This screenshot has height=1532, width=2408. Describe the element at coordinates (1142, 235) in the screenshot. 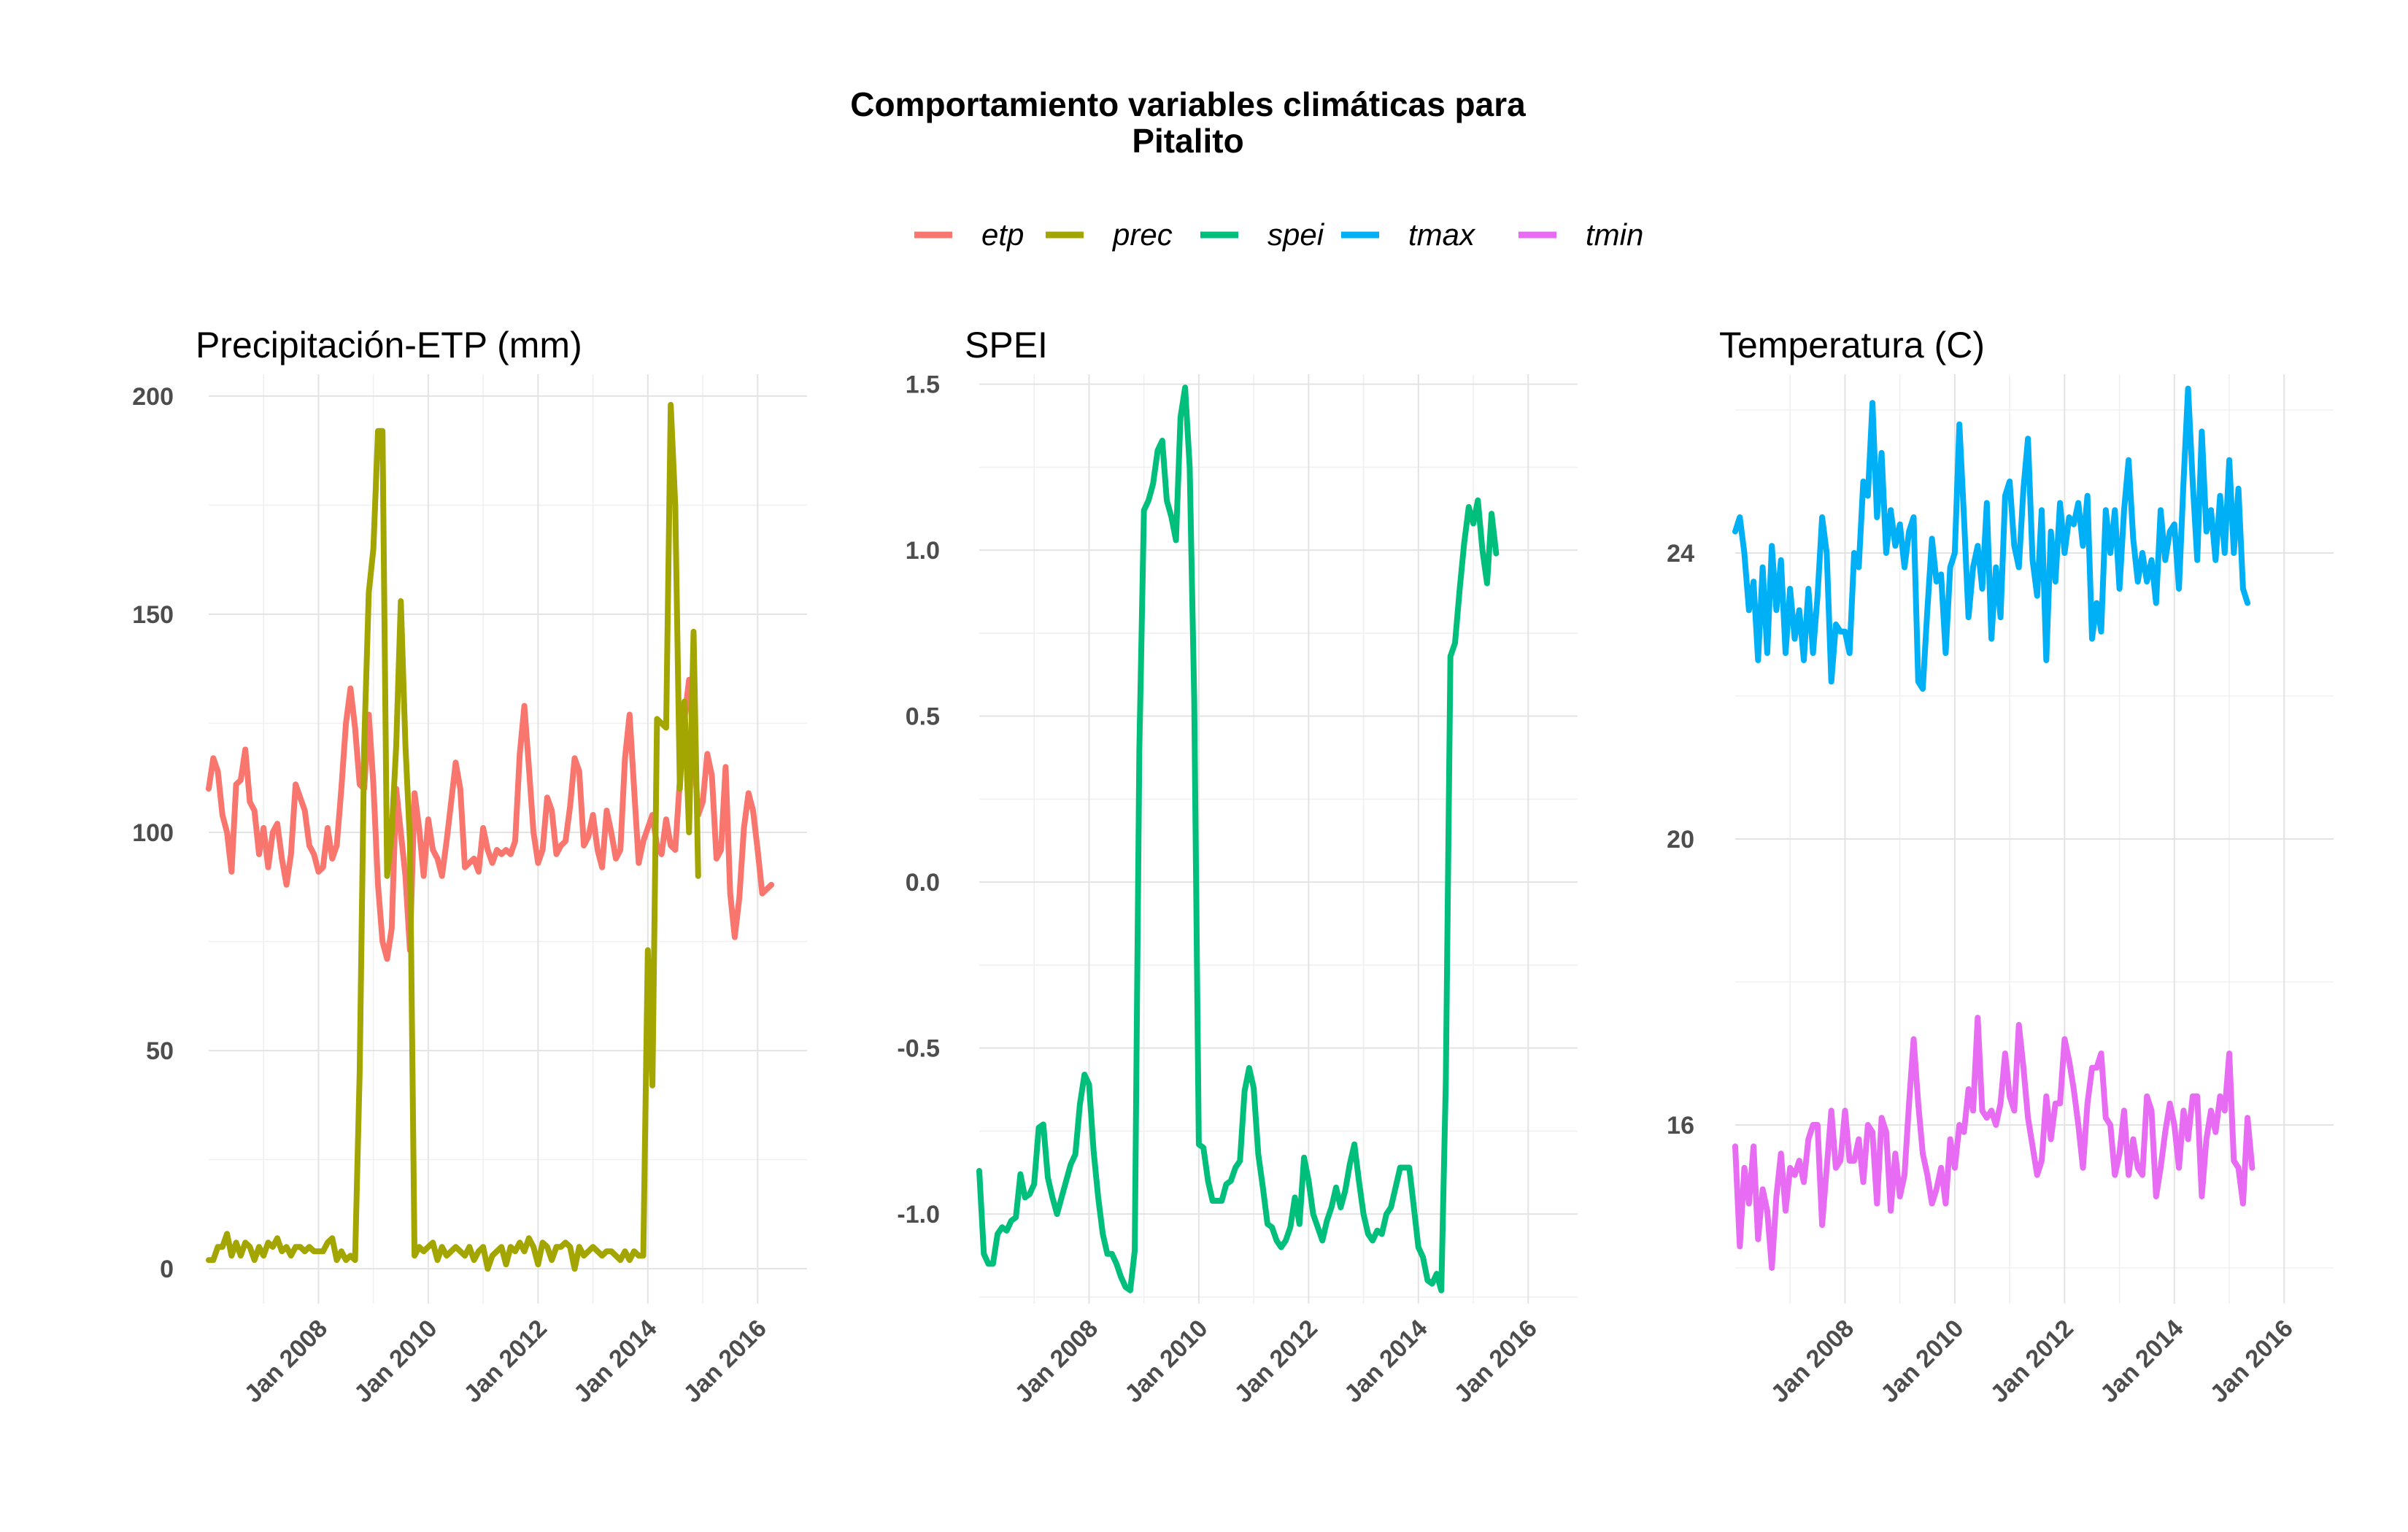

I see `legend-label-prec: prec` at that location.